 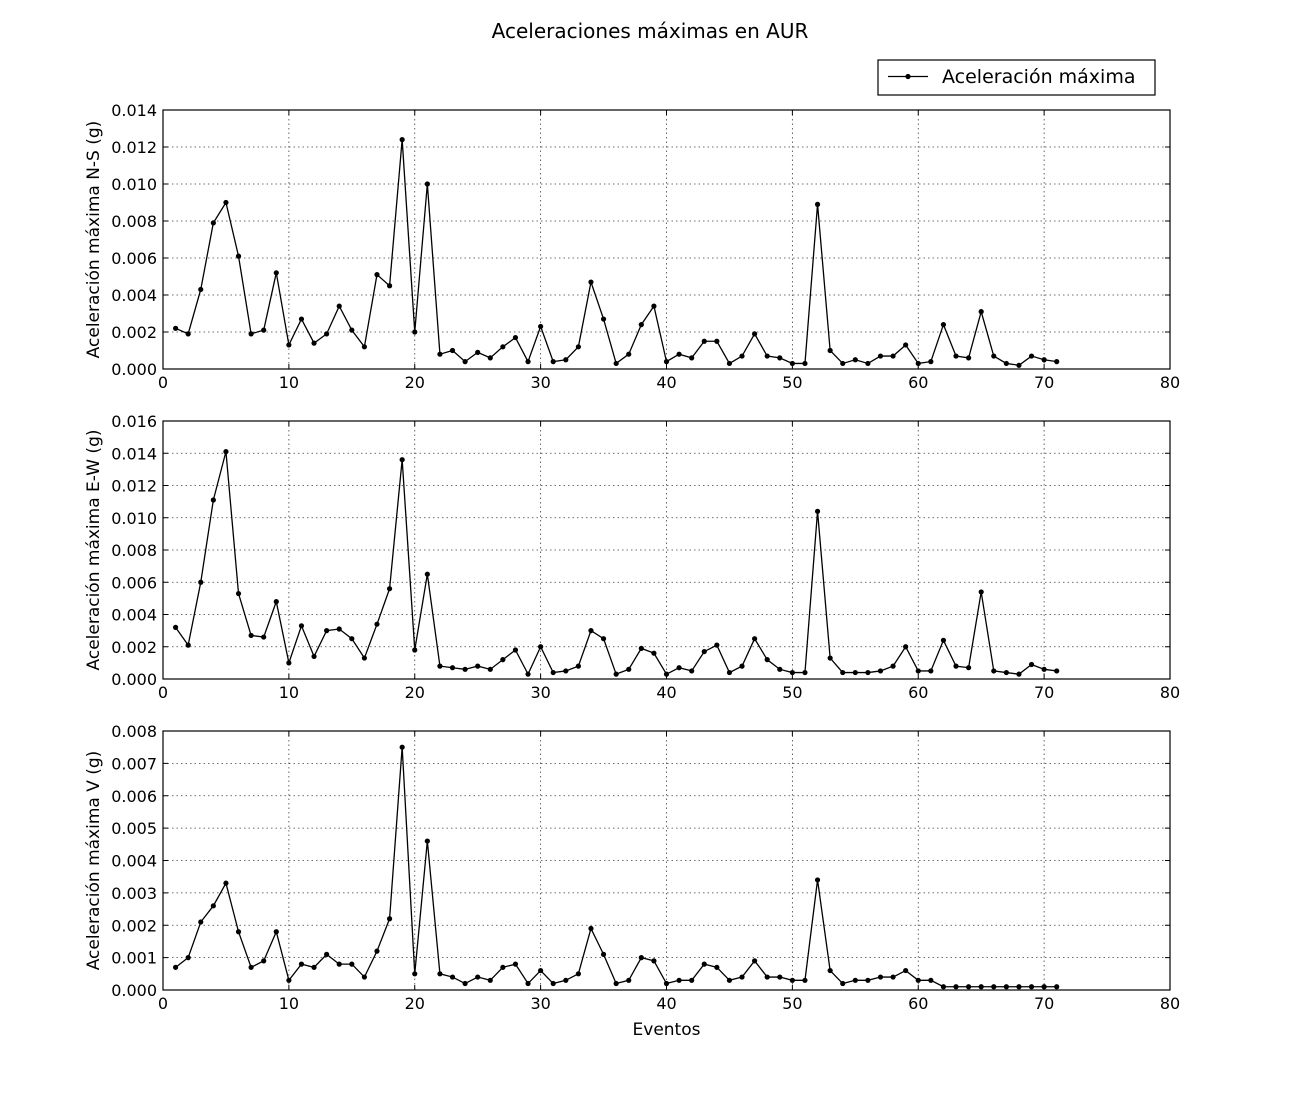 I want to click on x-tick-label: 70, so click(x=1044, y=382).